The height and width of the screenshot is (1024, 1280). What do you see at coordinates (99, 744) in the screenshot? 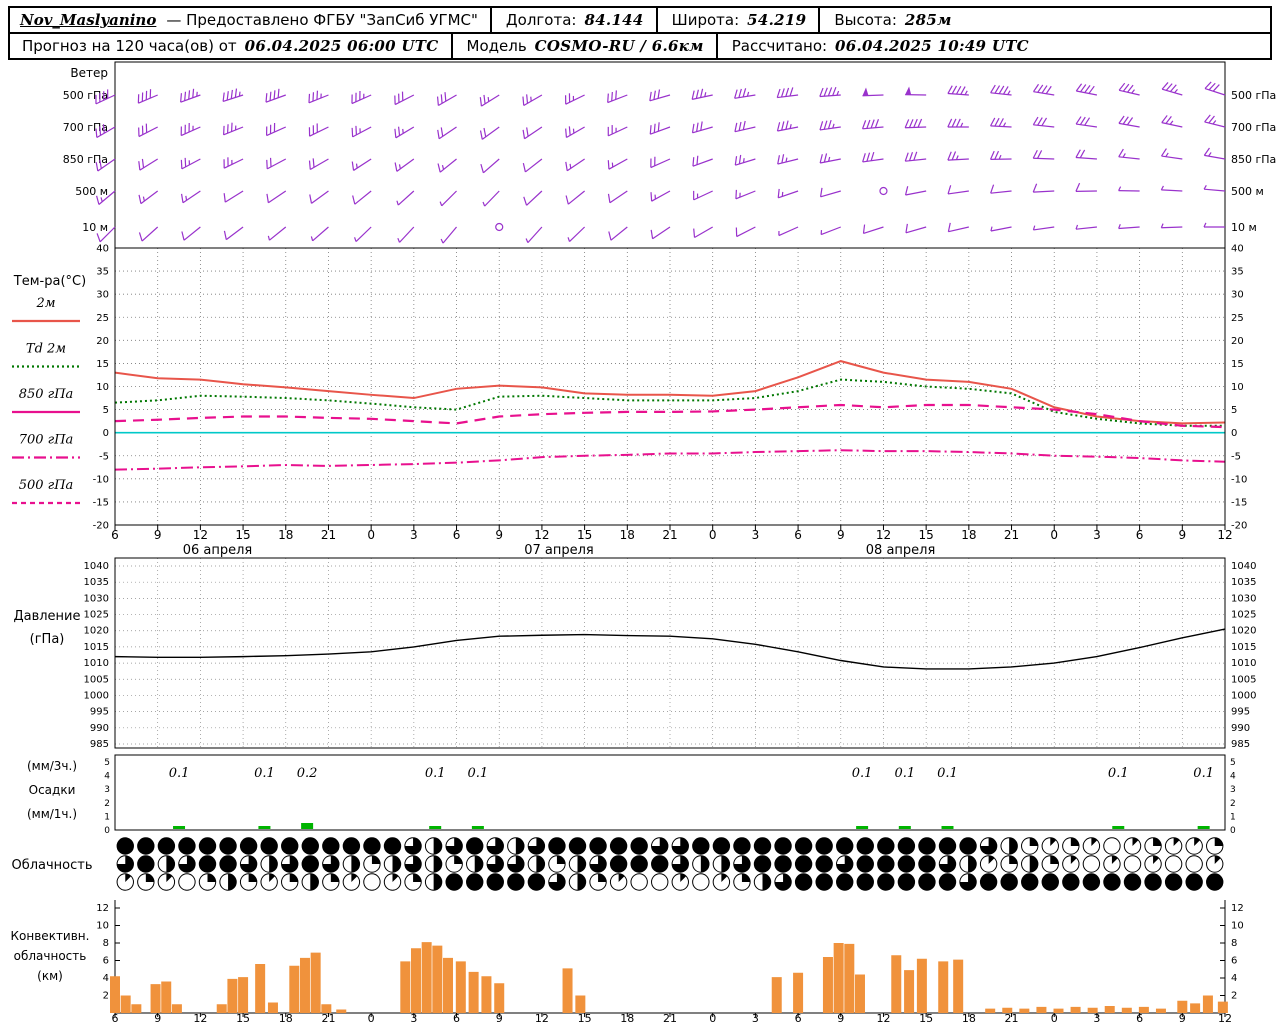
I see `svg-text: 985` at bounding box center [99, 744].